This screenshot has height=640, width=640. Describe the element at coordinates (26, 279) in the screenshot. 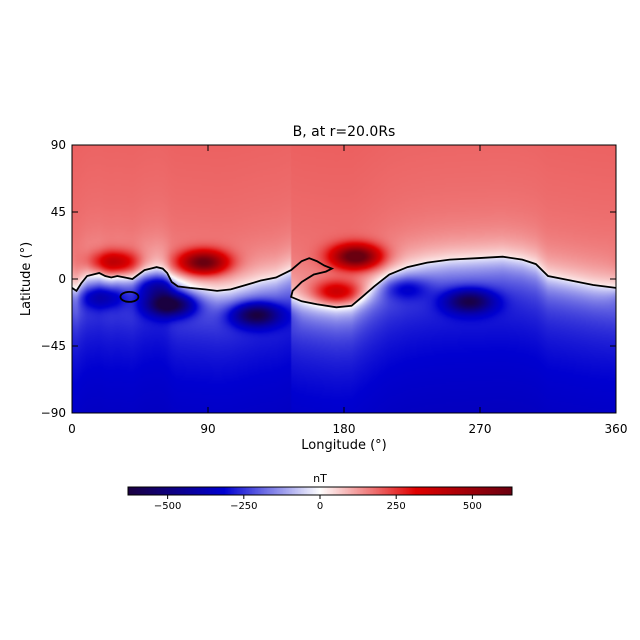

I see `y-axis-label: Latitude (°)` at that location.